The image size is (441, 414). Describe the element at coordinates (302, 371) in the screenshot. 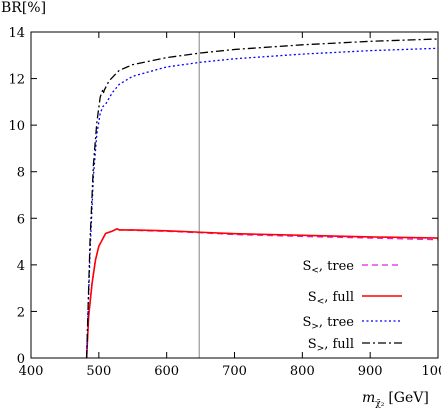

I see `x-tick-label: 800` at that location.